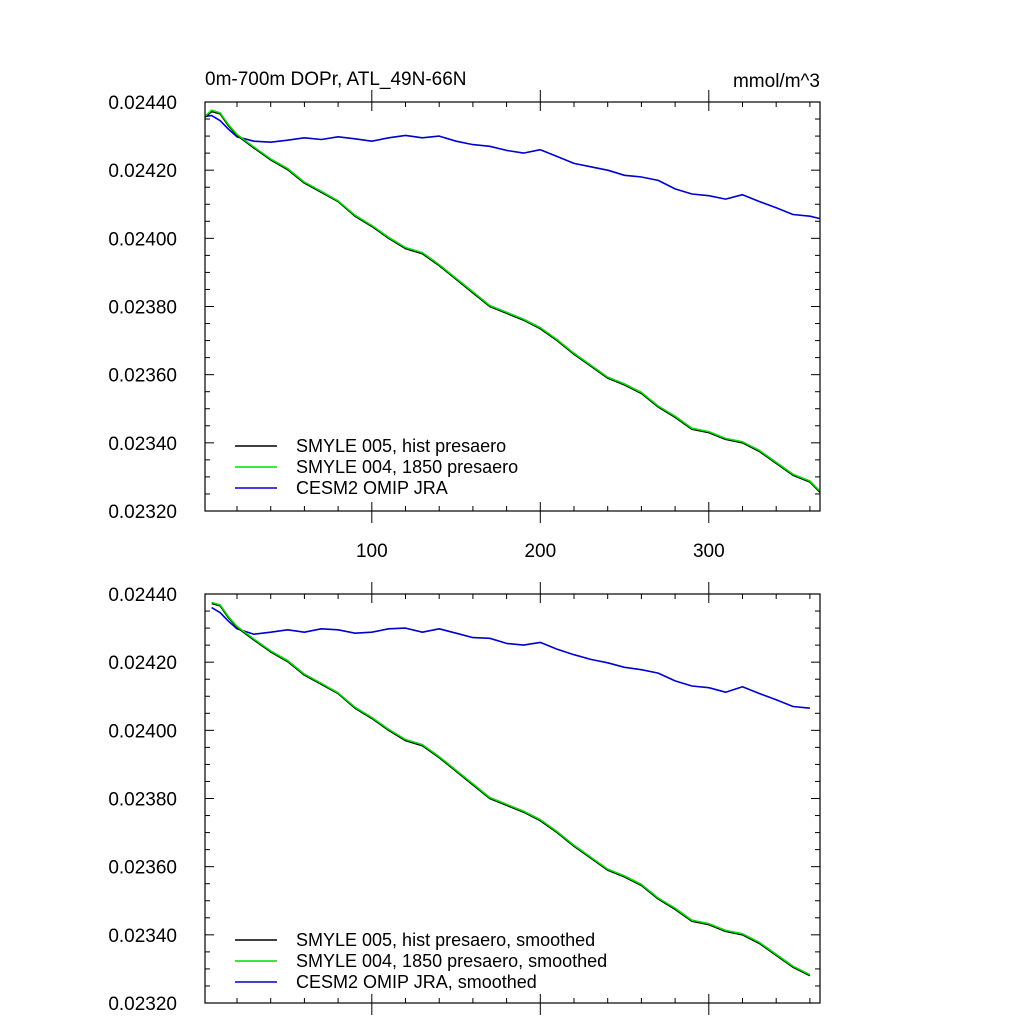  Describe the element at coordinates (445, 940) in the screenshot. I see `legend-label: SMYLE 005, hist presaero, smoothed` at that location.